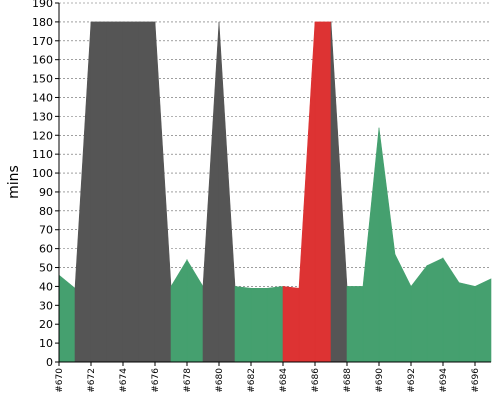 This screenshot has width=500, height=400. Describe the element at coordinates (444, 380) in the screenshot. I see `x-tick-label: #694` at that location.